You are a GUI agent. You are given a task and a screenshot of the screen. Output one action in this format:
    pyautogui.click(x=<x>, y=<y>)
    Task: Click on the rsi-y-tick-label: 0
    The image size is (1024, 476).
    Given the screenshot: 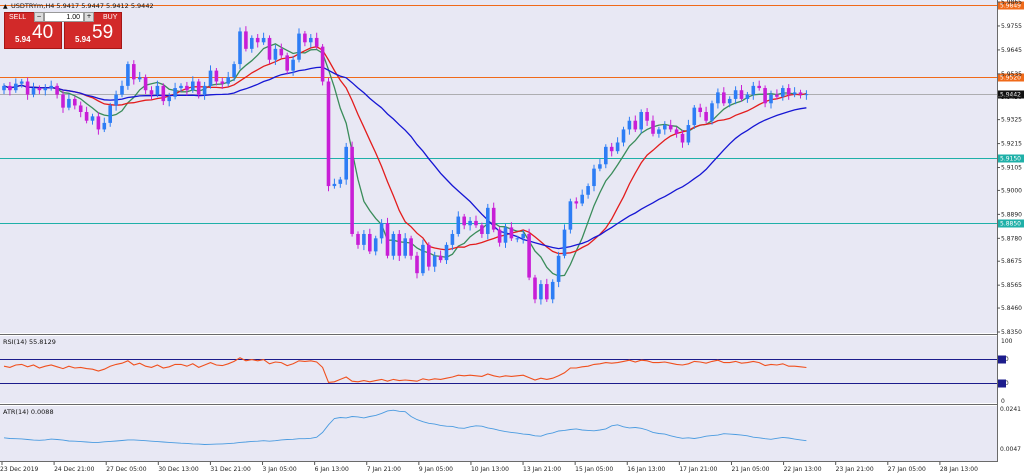 What is the action you would take?
    pyautogui.click(x=1003, y=401)
    